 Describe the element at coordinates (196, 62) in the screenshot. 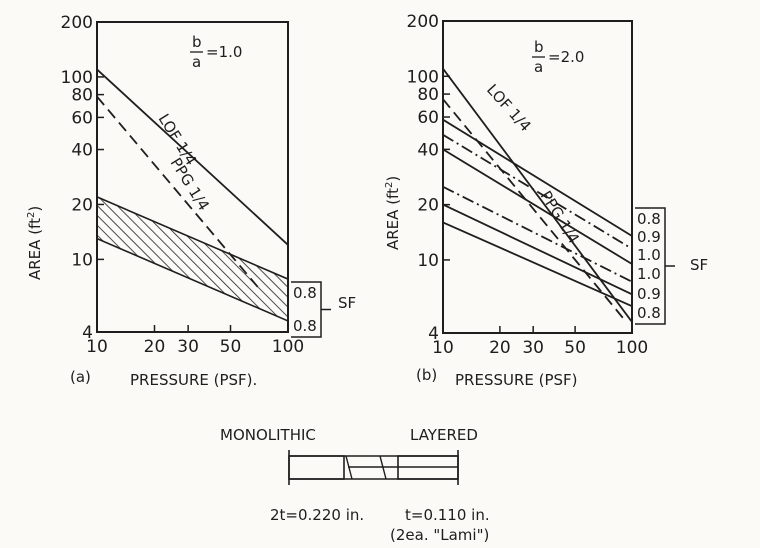

I see `chart-a-ratio-den: a` at that location.